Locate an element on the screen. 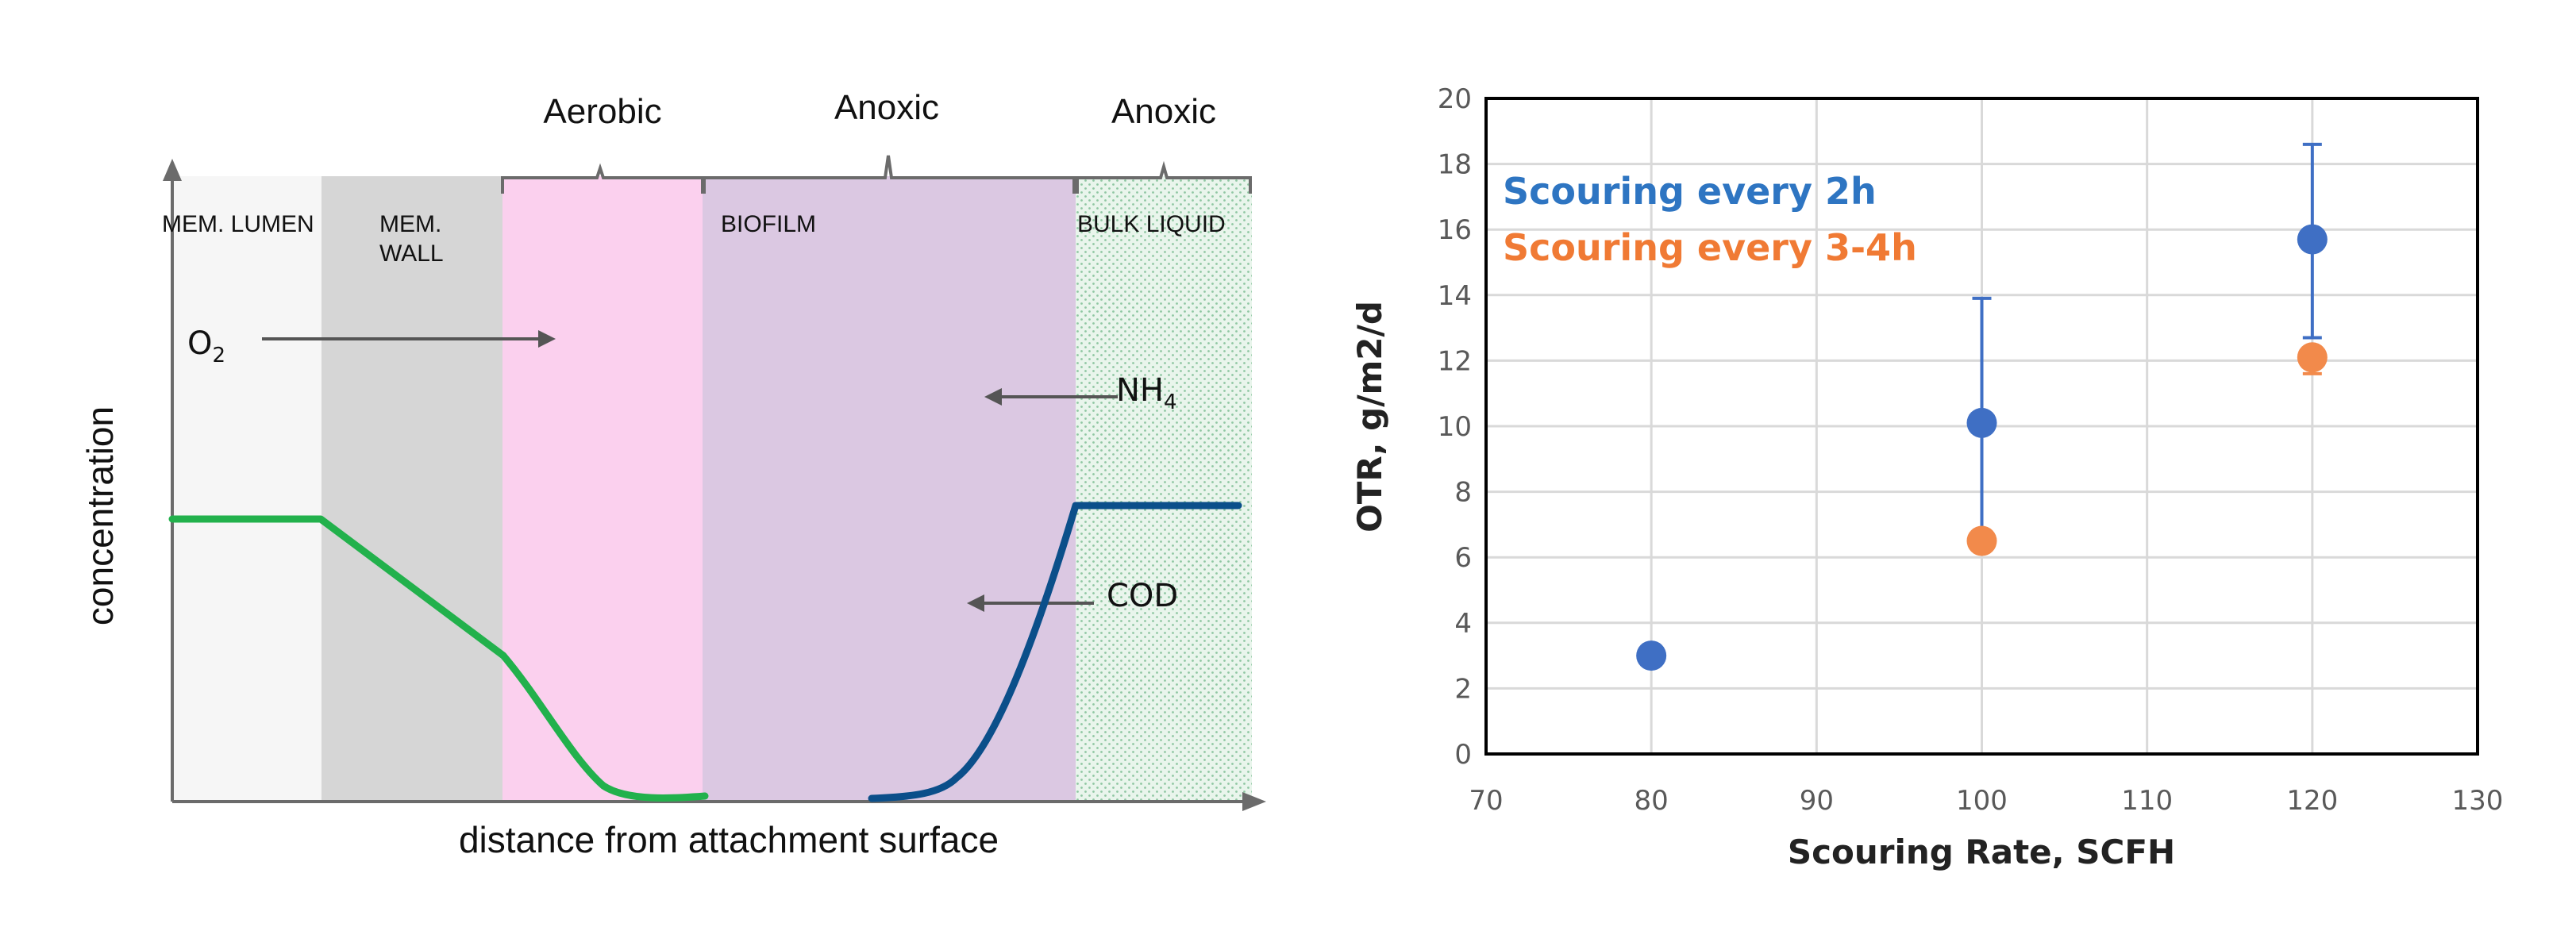  x-tick-label: 90 is located at coordinates (1817, 801).